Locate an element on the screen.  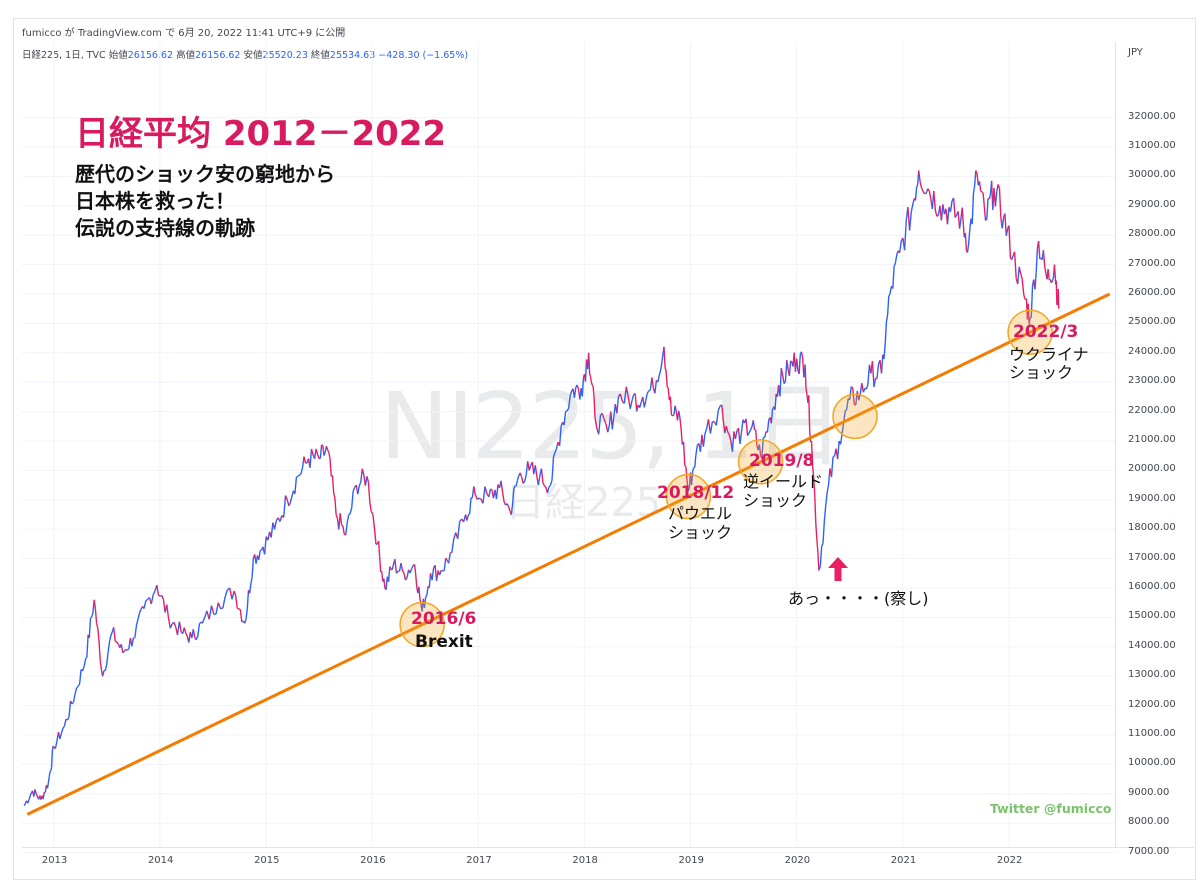
y-tick-label: 15000.00 is located at coordinates (1152, 616).